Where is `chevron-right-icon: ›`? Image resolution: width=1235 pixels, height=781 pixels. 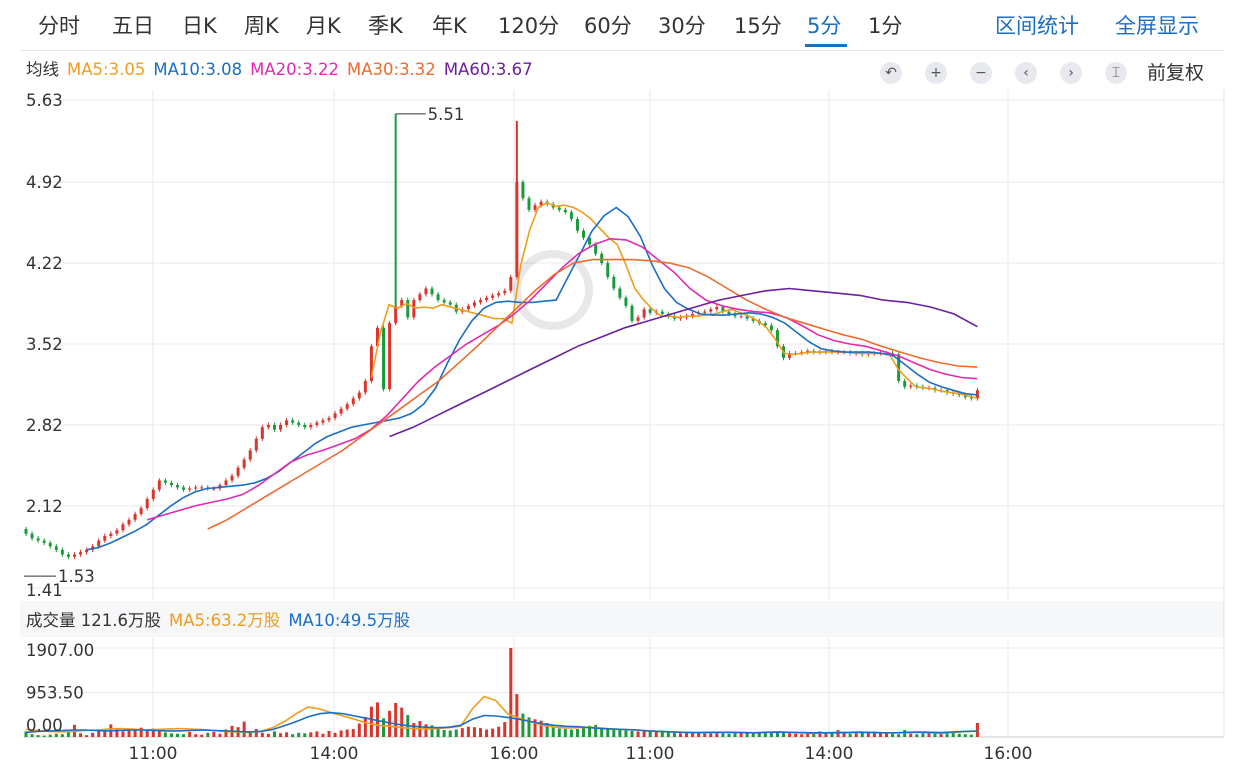 chevron-right-icon: › is located at coordinates (1071, 73).